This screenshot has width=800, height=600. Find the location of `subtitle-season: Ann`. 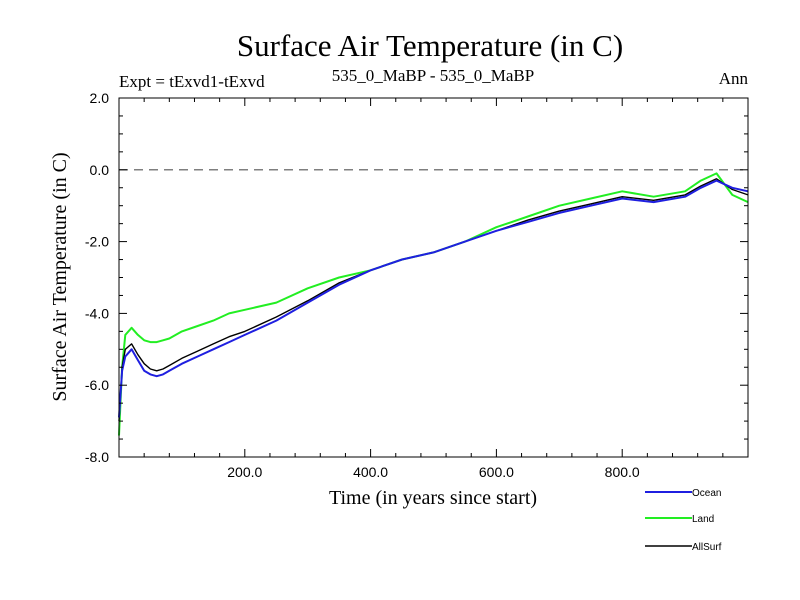

subtitle-season: Ann is located at coordinates (734, 78).